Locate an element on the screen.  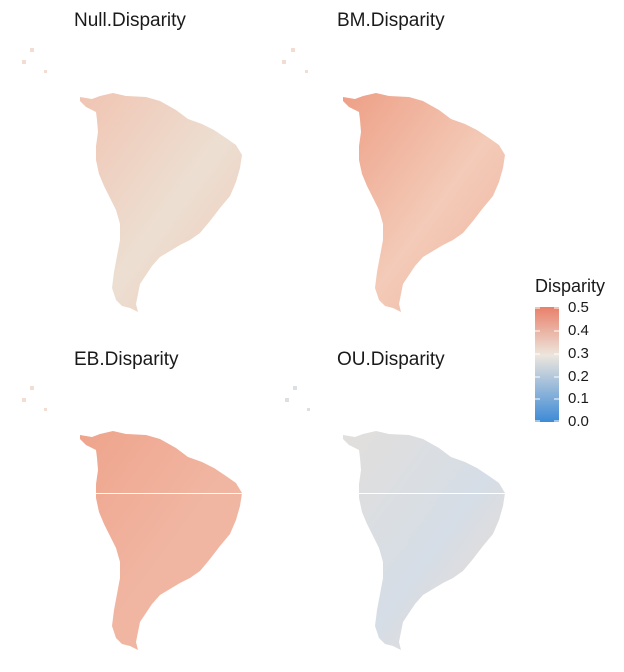
legend-colorbar is located at coordinates (547, 364).